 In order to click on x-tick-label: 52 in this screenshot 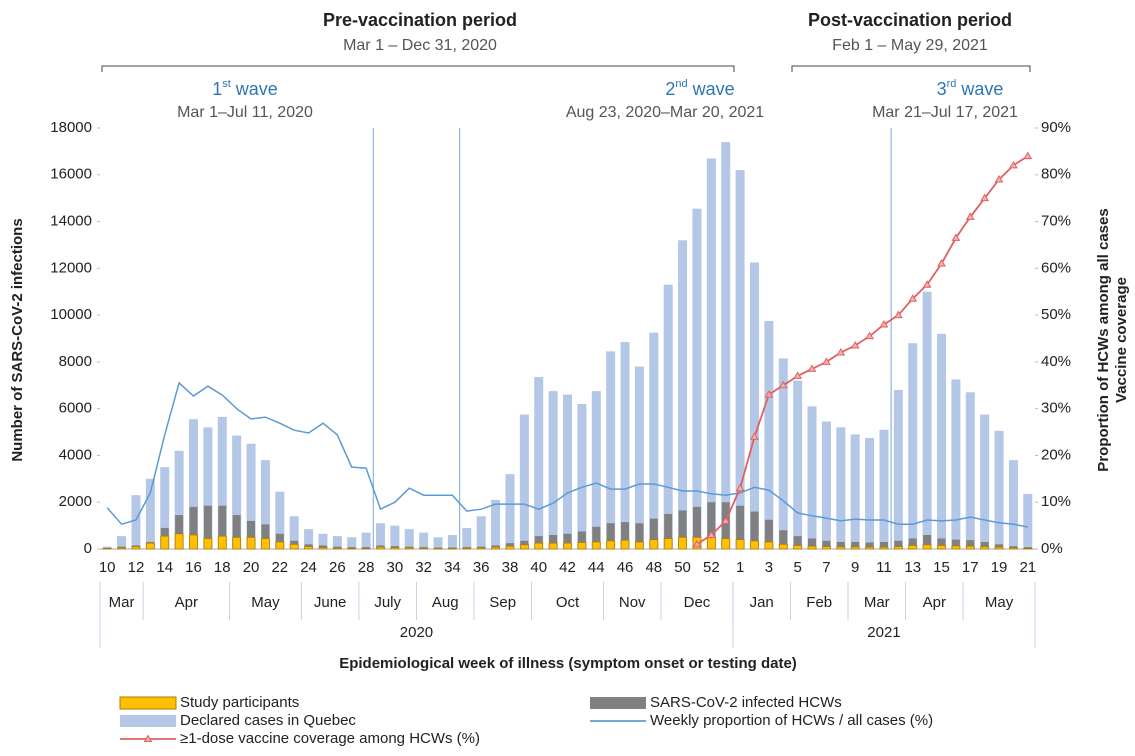, I will do `click(711, 567)`.